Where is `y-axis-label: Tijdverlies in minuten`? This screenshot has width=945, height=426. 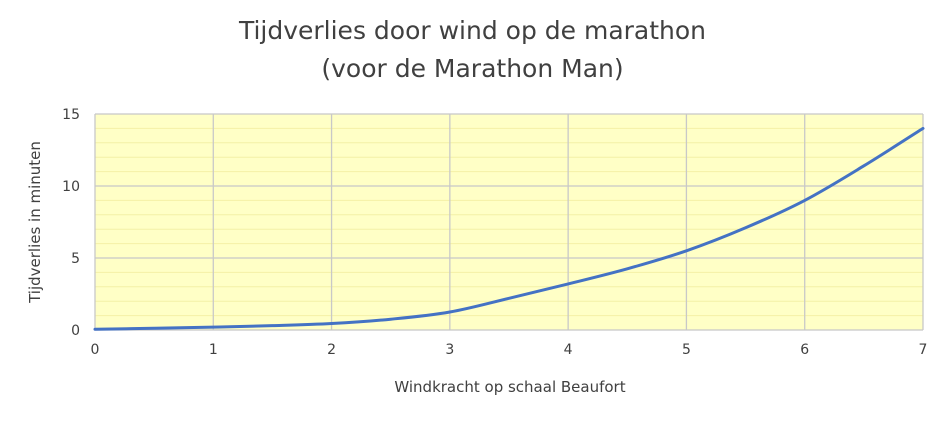
y-axis-label: Tijdverlies in minuten is located at coordinates (35, 222).